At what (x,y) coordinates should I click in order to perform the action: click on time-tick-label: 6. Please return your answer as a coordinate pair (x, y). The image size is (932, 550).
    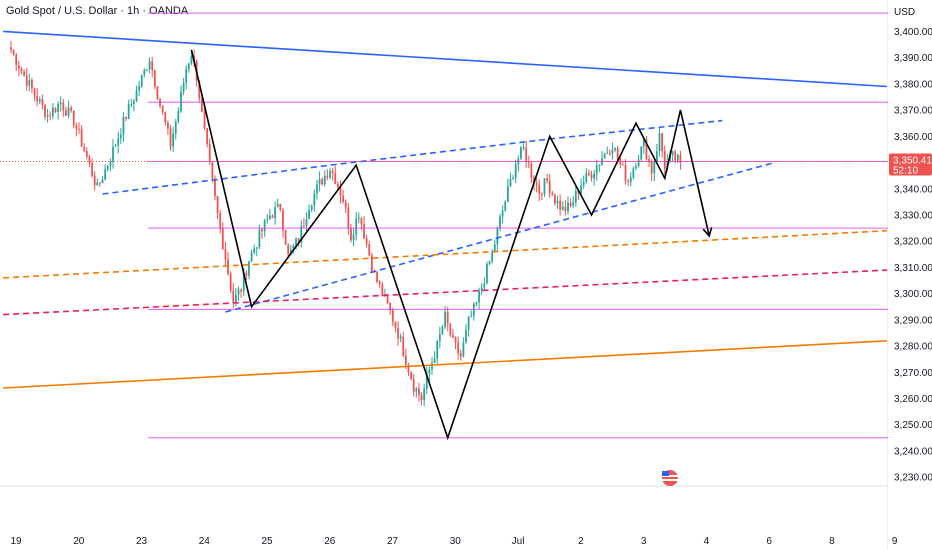
    Looking at the image, I should click on (769, 541).